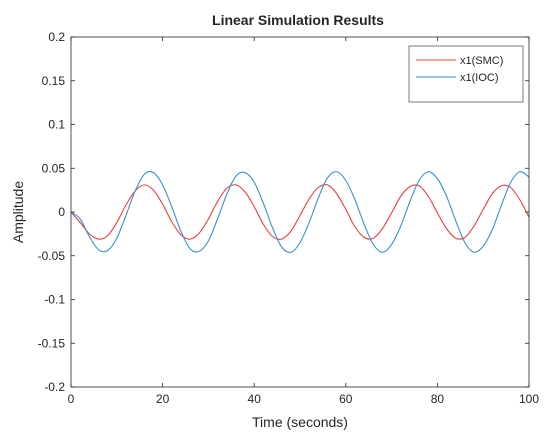 The image size is (550, 438). I want to click on y-tick-label: 0.1, so click(56, 125).